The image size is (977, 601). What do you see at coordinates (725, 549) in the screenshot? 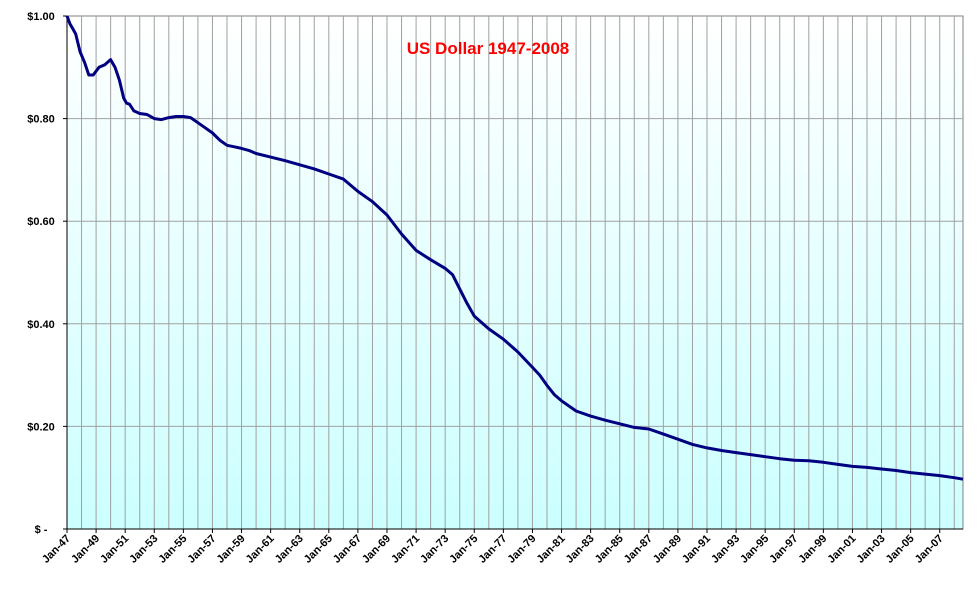
I see `x-tick-label: Jan-93` at bounding box center [725, 549].